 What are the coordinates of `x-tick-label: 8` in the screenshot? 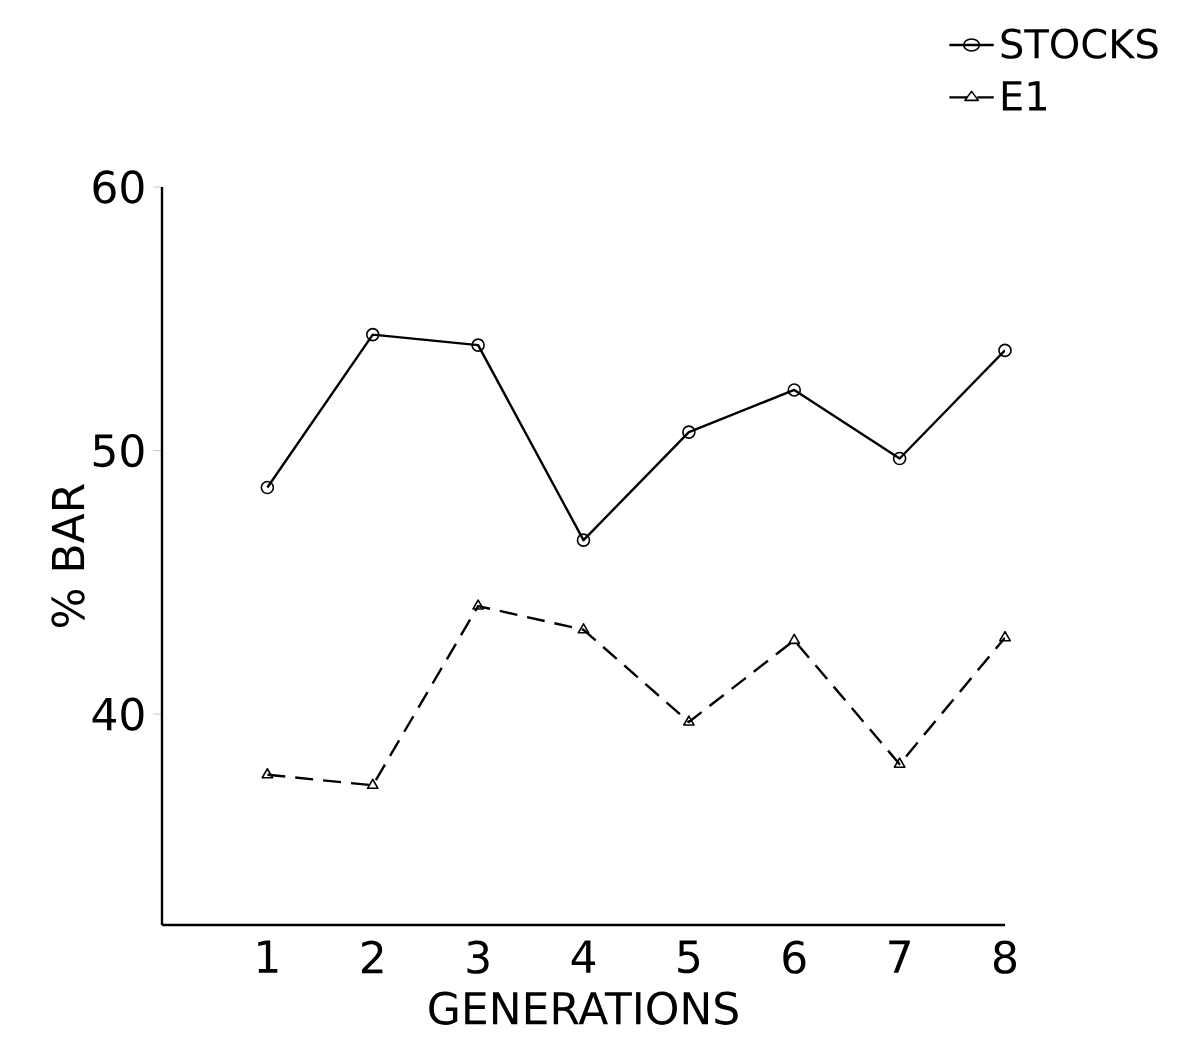 It's located at (1004, 957).